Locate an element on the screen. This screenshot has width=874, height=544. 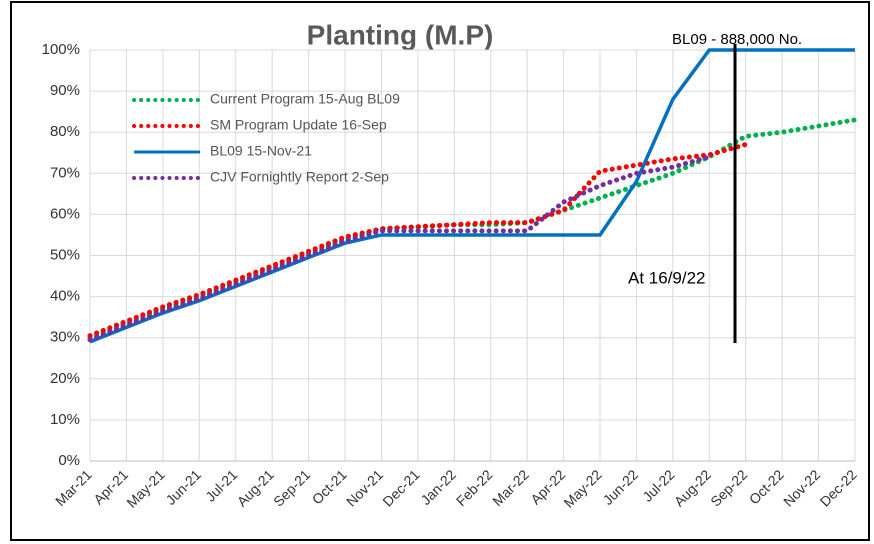
y-tick-label: 50% is located at coordinates (65, 254).